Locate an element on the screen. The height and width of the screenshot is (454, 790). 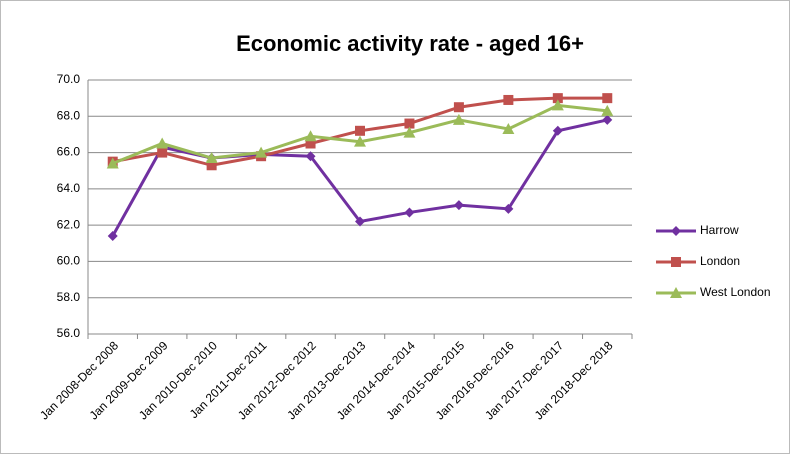
legend-label: London is located at coordinates (720, 261).